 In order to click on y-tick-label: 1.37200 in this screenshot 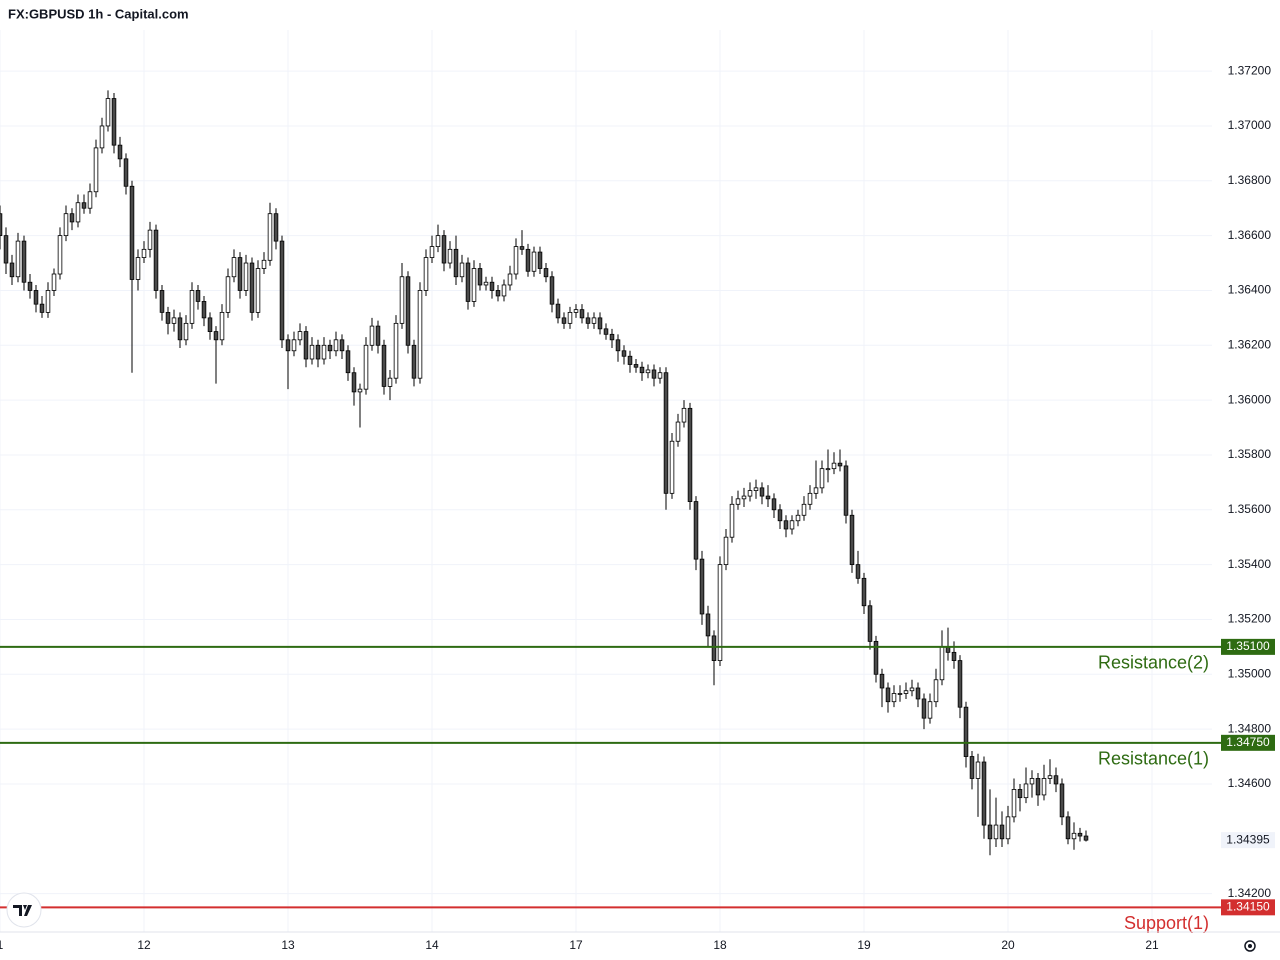, I will do `click(1250, 70)`.